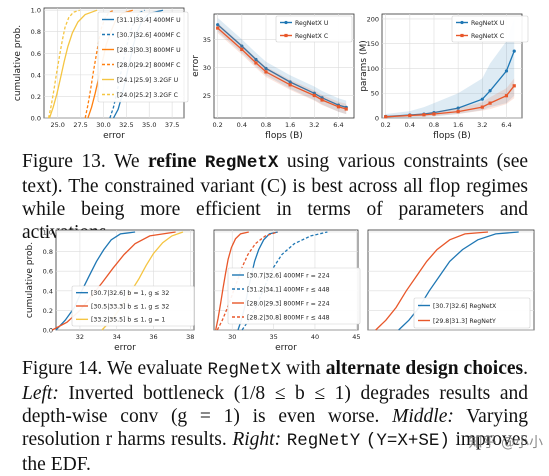 The image size is (549, 476). Describe the element at coordinates (148, 35) in the screenshot. I see `legend-label: [30.7|32.6] 400MF C` at that location.